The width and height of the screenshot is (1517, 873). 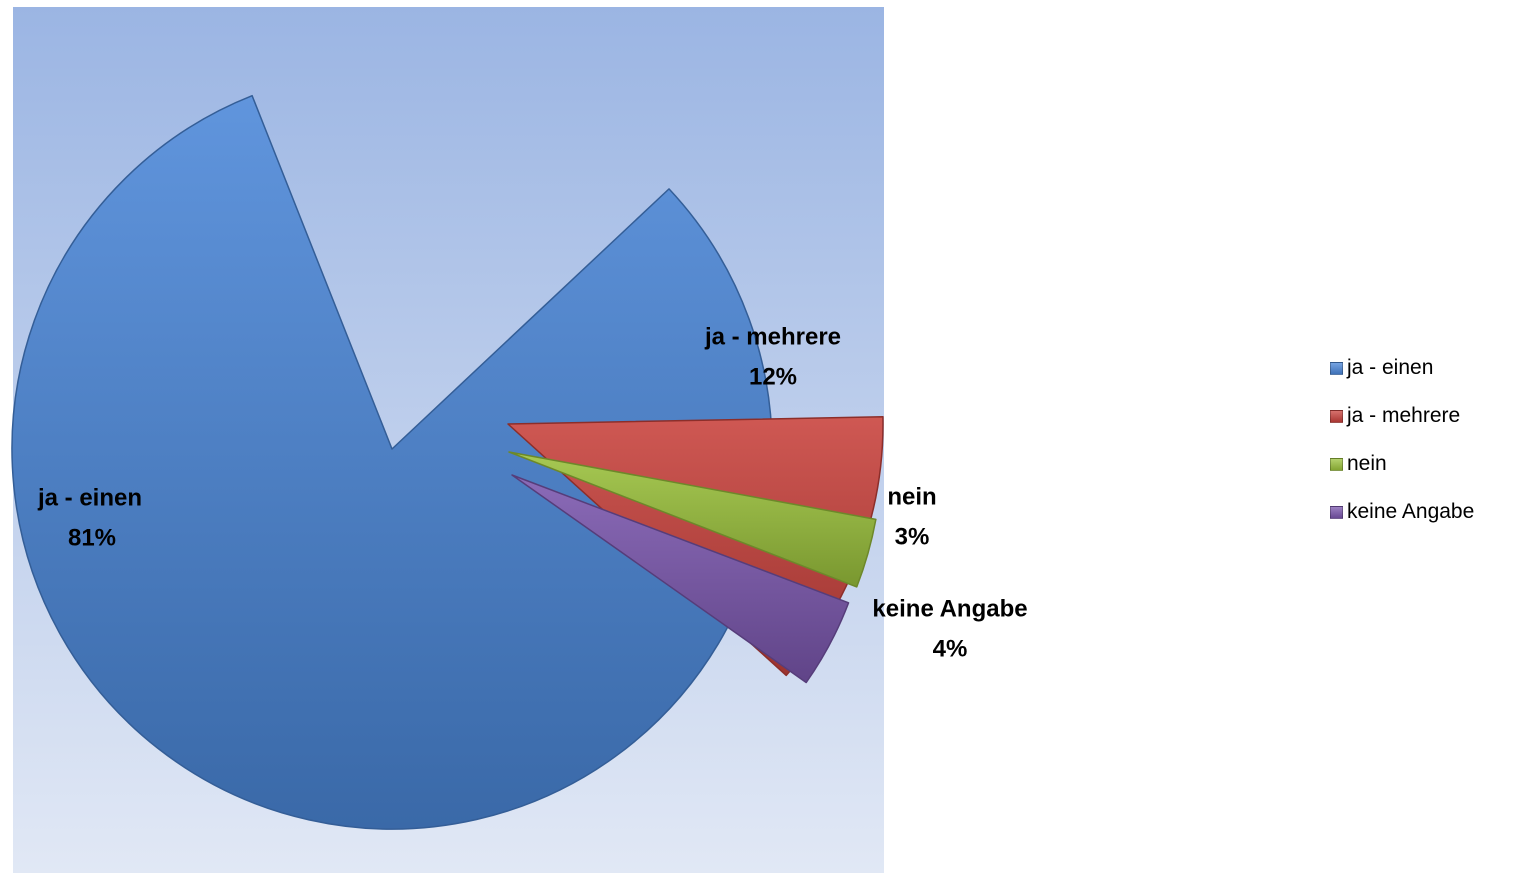 I want to click on pie-slice-keine-angabe, so click(x=680, y=579).